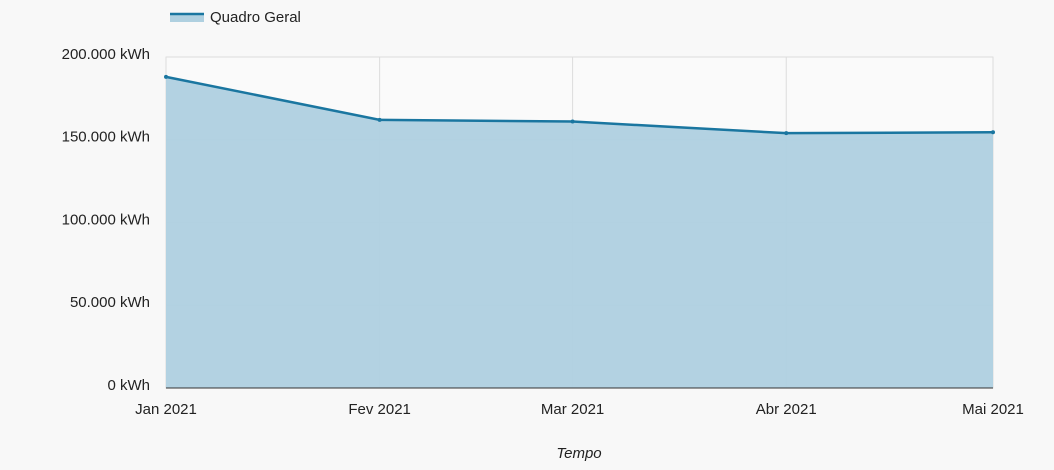  I want to click on x-tick-label: Jan 2021, so click(166, 409).